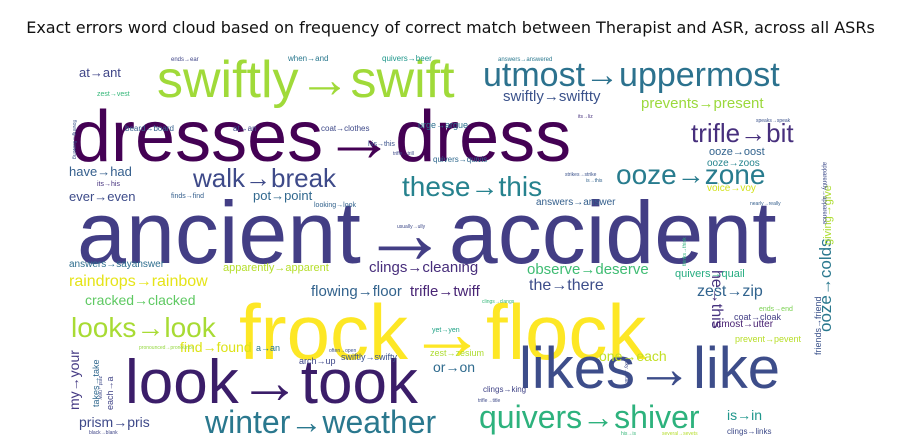  Describe the element at coordinates (472, 186) in the screenshot. I see `cloud-word: these→this` at that location.